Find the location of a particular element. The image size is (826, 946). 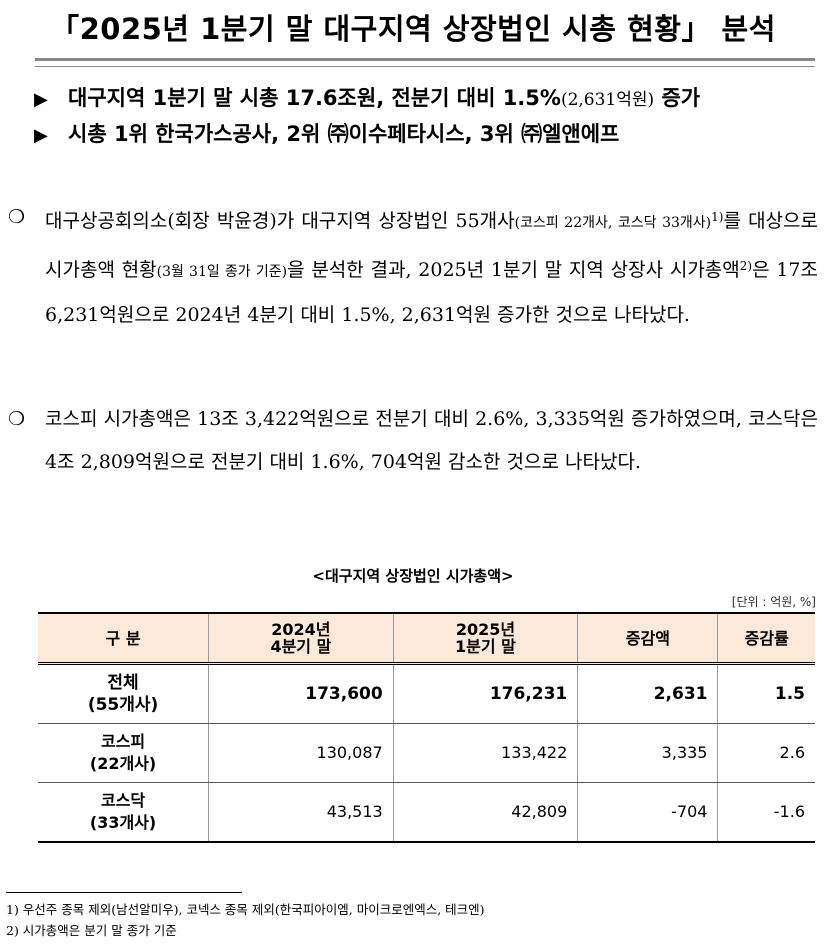

title: 「2025년 1분기 말 대구지역 상장법인 시총 현황」 분석 is located at coordinates (413, 29).